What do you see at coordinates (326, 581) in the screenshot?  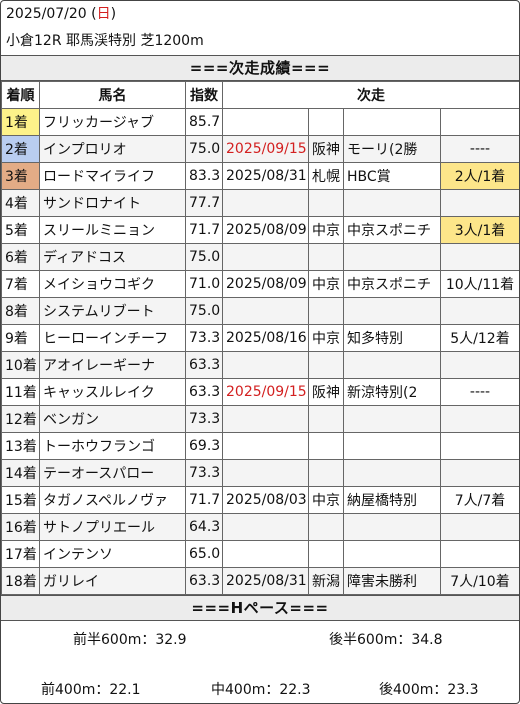 I see `next-race-course: 新潟` at bounding box center [326, 581].